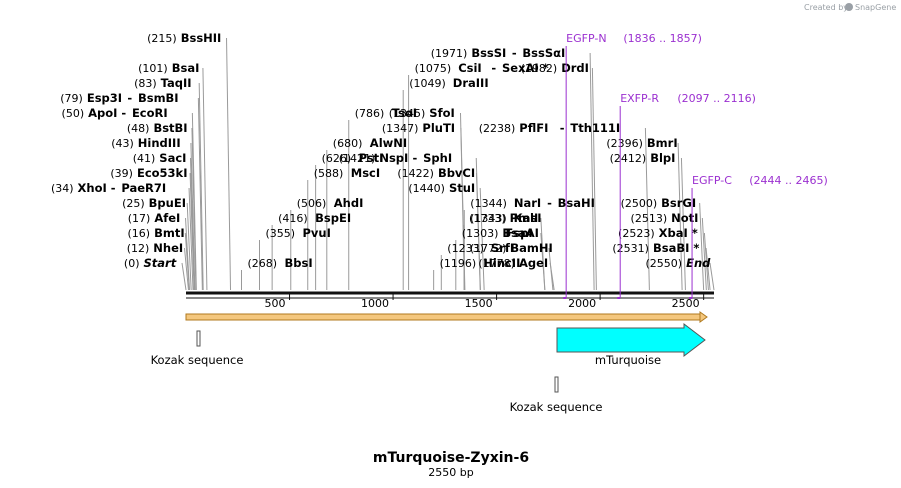 Image resolution: width=901 pixels, height=488 pixels. What do you see at coordinates (665, 218) in the screenshot?
I see `site-noti: NotI(2513)` at bounding box center [665, 218].